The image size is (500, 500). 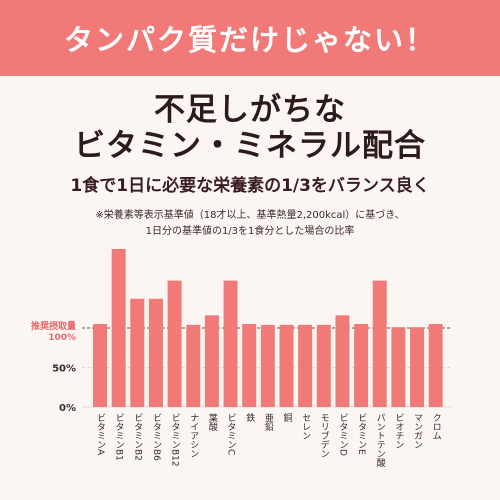 I want to click on x-tick-label-5: ビタミンB12, so click(x=175, y=440).